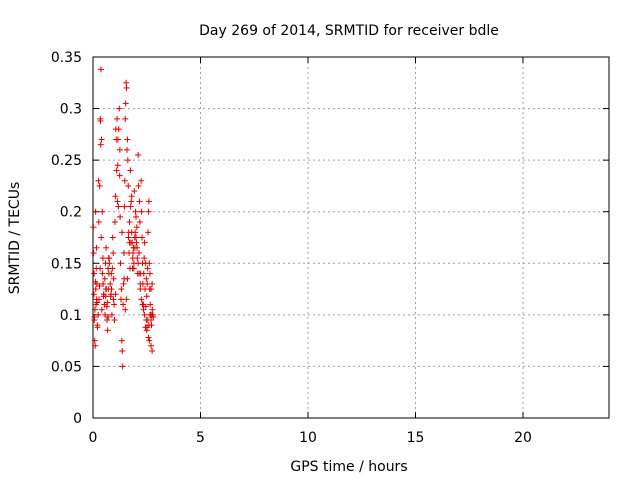 The image size is (640, 480). I want to click on y-axis-label: SRMTID / TECUs, so click(15, 238).